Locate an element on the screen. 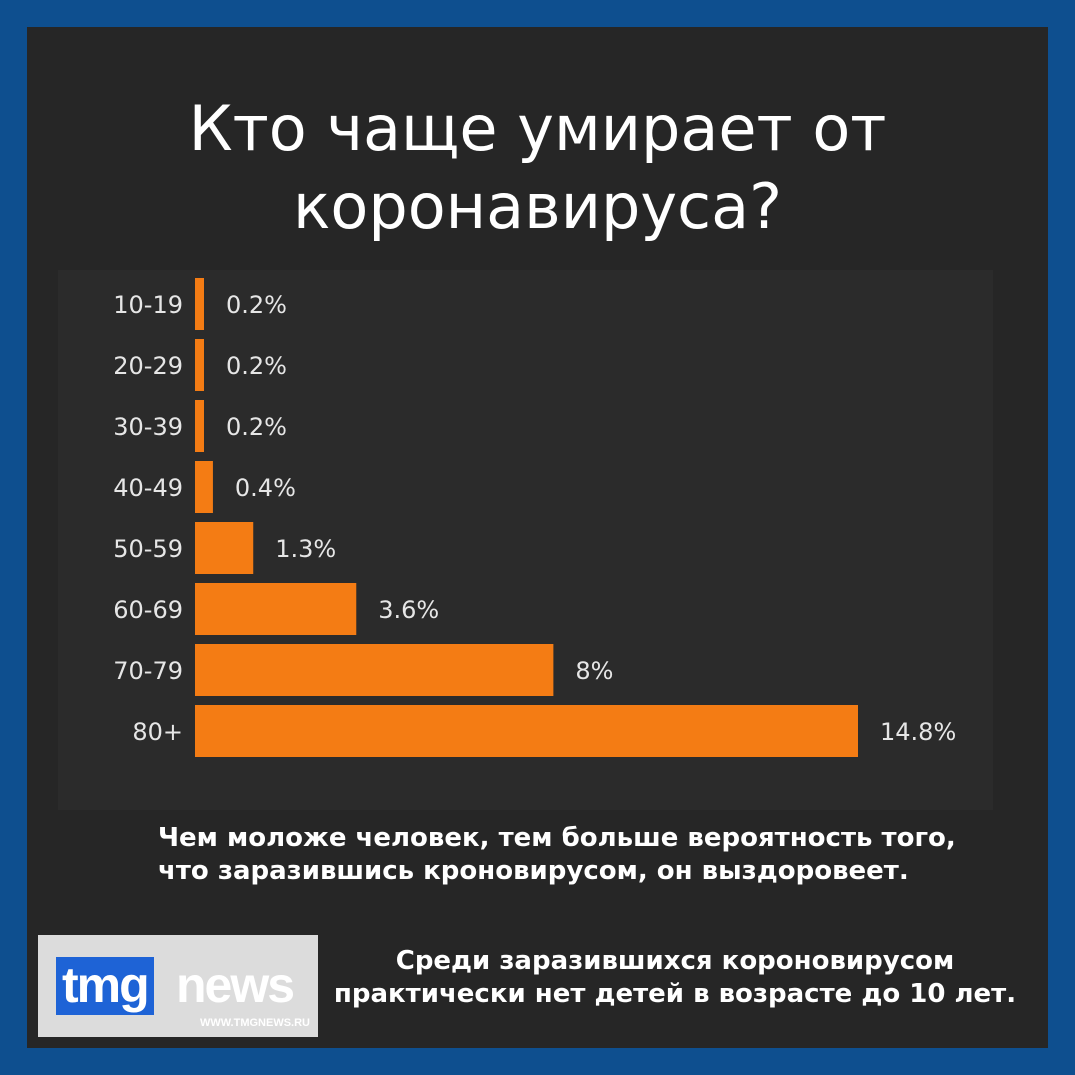 The image size is (1075, 1075). value-label-30-39: 0.2% is located at coordinates (256, 427).